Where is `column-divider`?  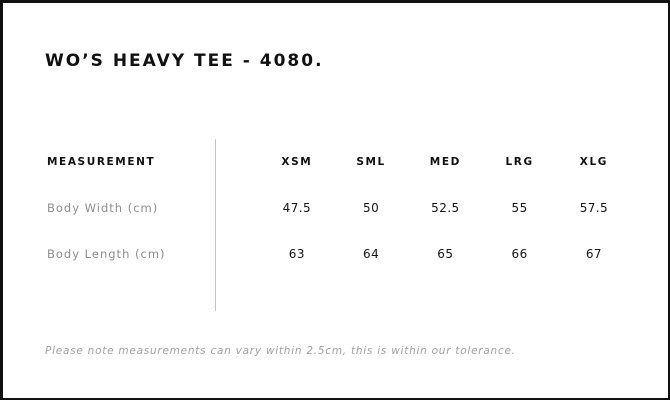 column-divider is located at coordinates (215, 225).